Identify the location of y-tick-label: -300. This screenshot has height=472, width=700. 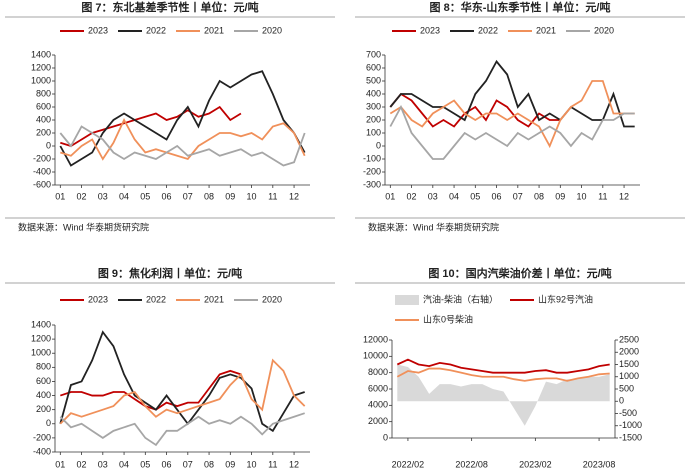
(372, 184).